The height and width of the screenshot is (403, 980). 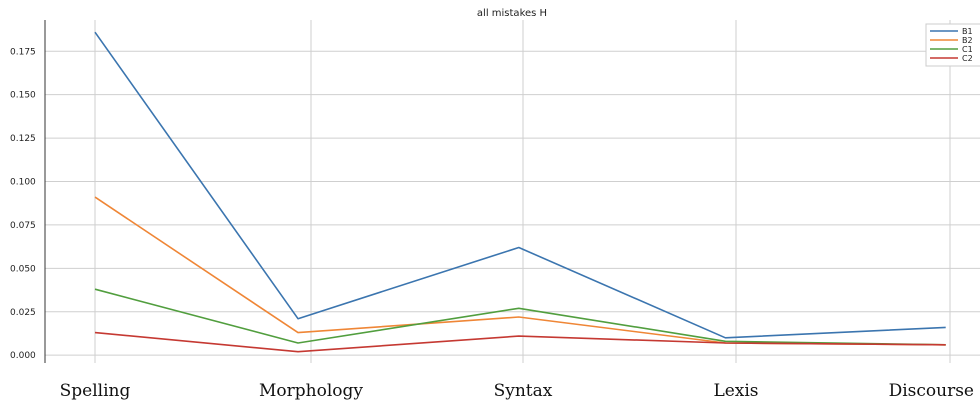 I want to click on series-line-c2, so click(x=520, y=342).